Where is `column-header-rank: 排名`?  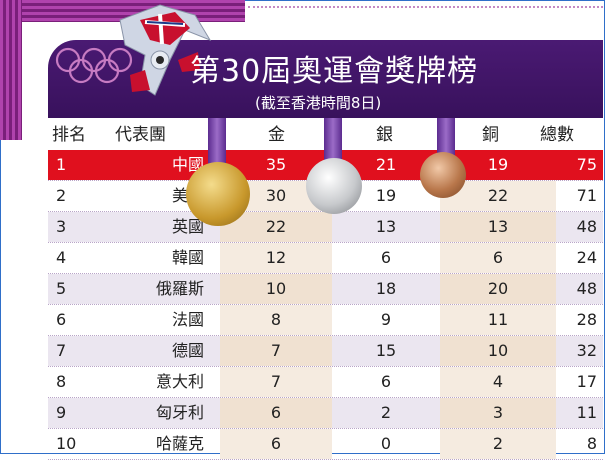 column-header-rank: 排名 is located at coordinates (69, 135).